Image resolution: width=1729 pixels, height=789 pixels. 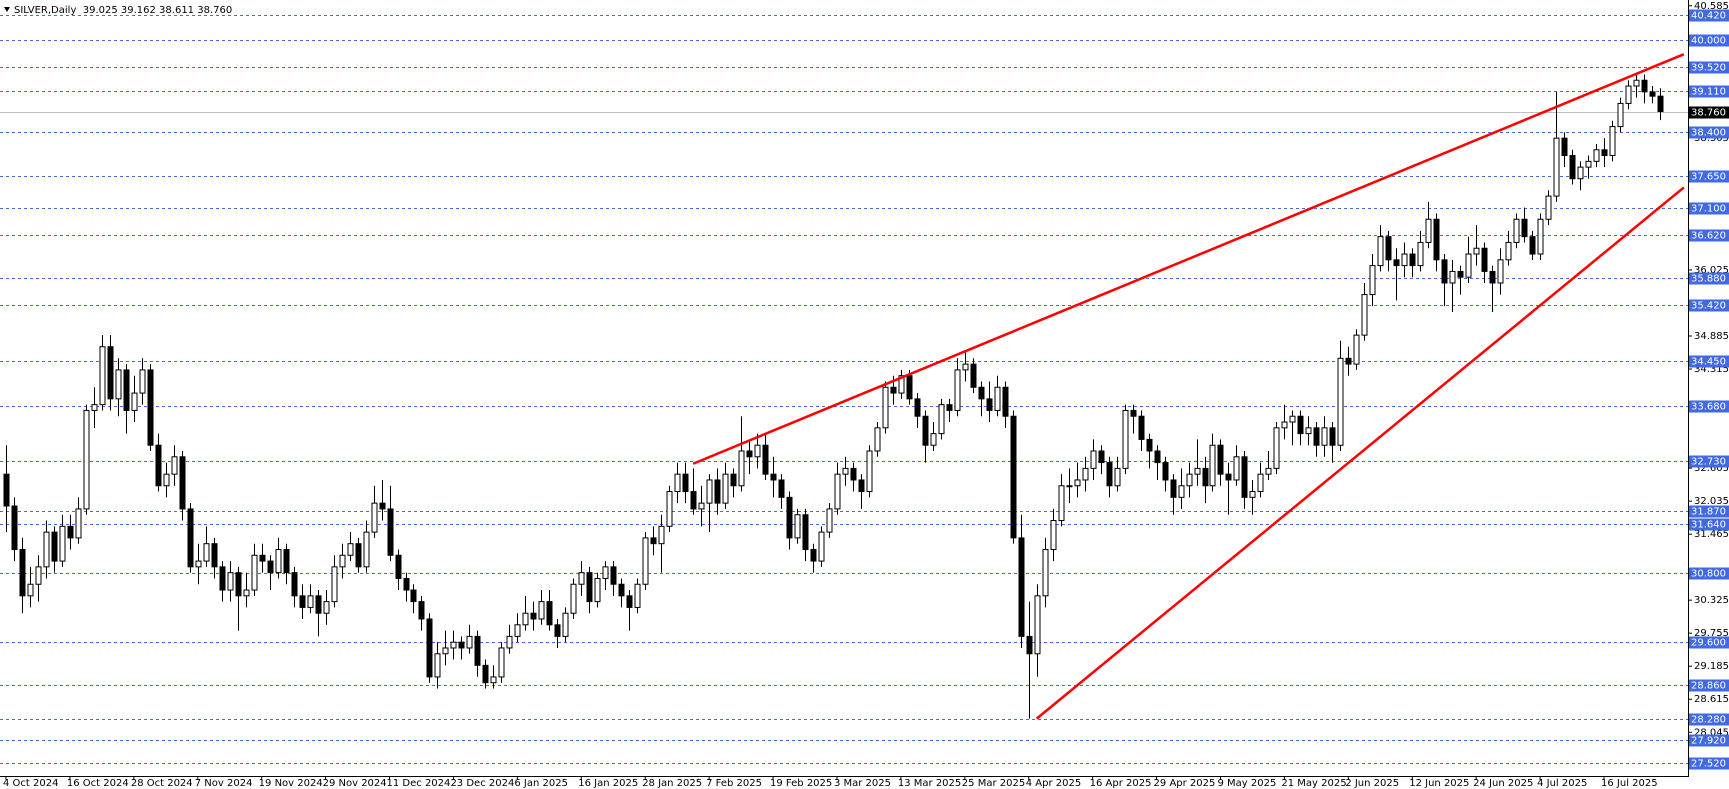 What do you see at coordinates (162, 783) in the screenshot?
I see `x-tick-label: 28 Oct 2024` at bounding box center [162, 783].